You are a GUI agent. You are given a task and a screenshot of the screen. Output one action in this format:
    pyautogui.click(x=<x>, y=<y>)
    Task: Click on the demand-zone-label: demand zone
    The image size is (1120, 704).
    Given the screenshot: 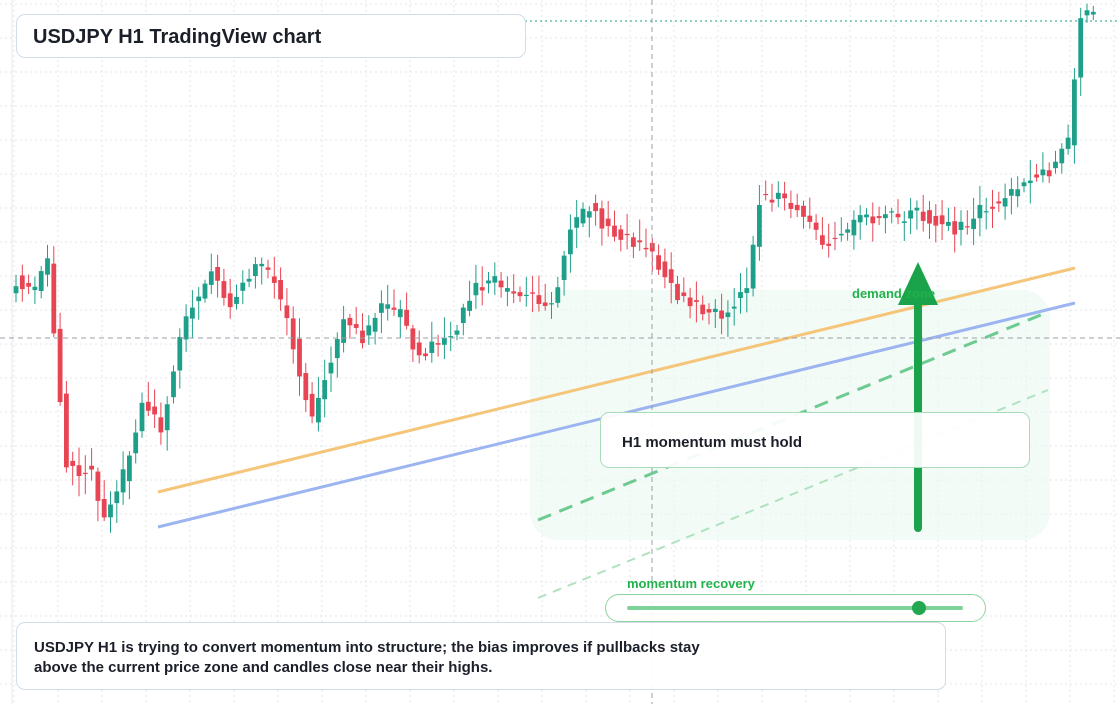 What is the action you would take?
    pyautogui.click(x=894, y=293)
    